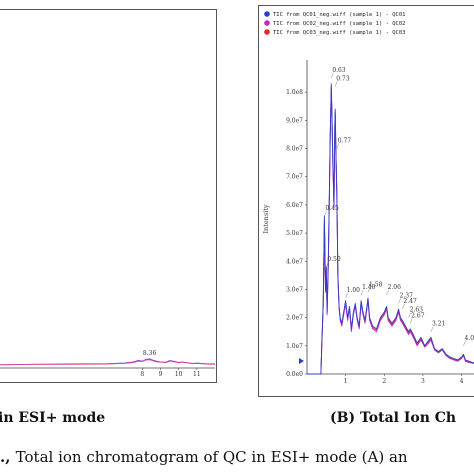 The height and width of the screenshot is (474, 474). What do you see at coordinates (301, 361) in the screenshot?
I see `baseline-marker-icon` at bounding box center [301, 361].